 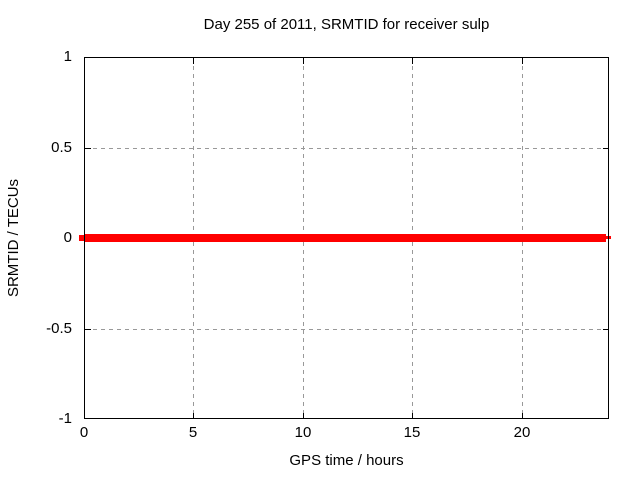 What do you see at coordinates (84, 432) in the screenshot?
I see `x-tick-label-0: 0` at bounding box center [84, 432].